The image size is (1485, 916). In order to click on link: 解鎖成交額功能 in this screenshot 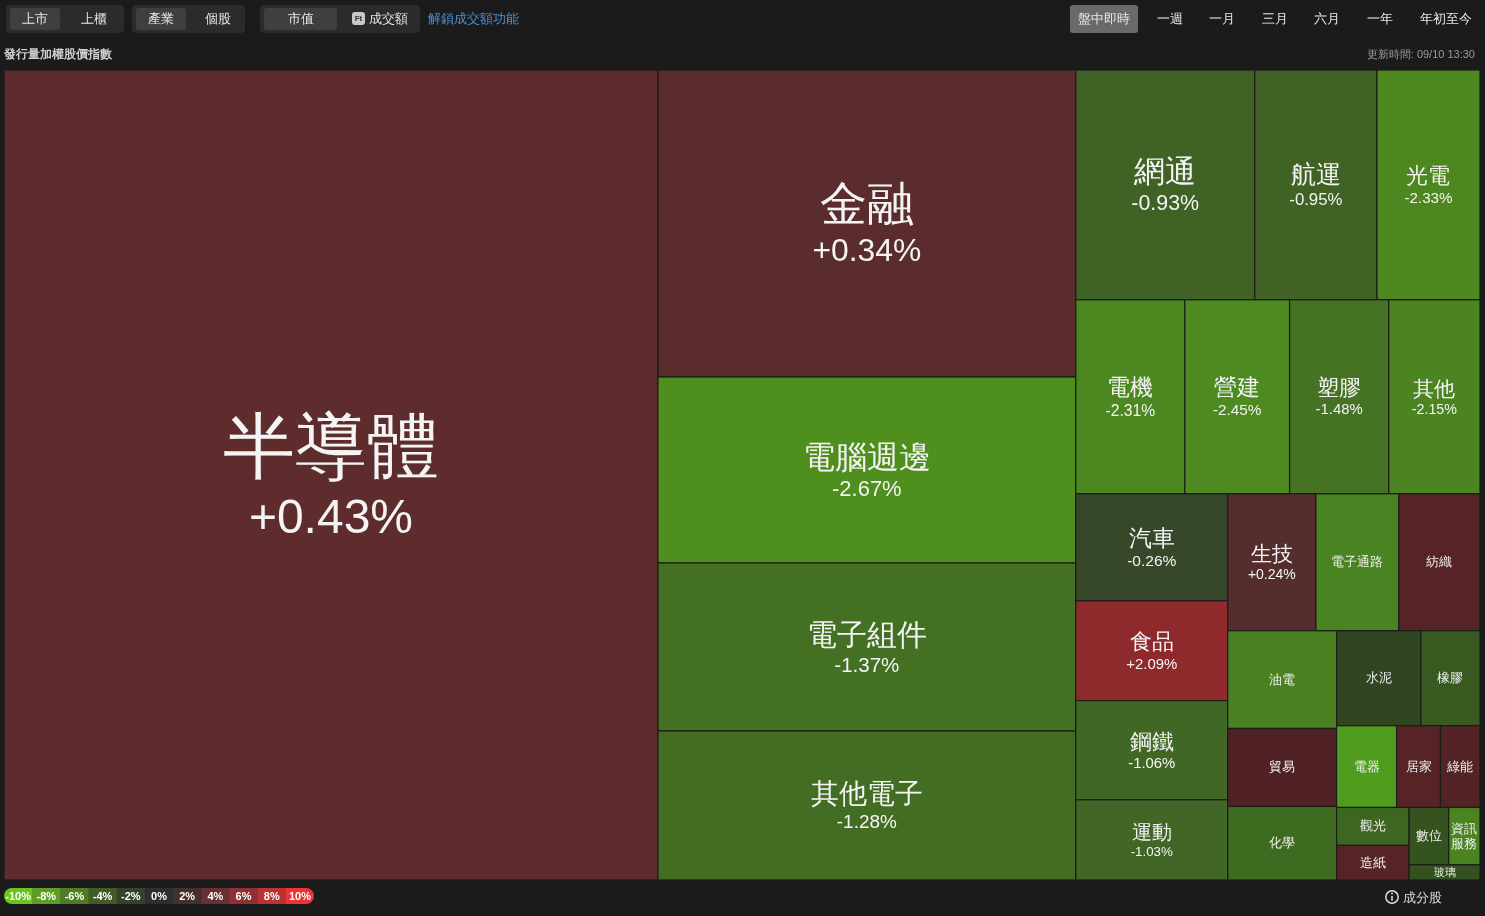, I will do `click(473, 19)`.